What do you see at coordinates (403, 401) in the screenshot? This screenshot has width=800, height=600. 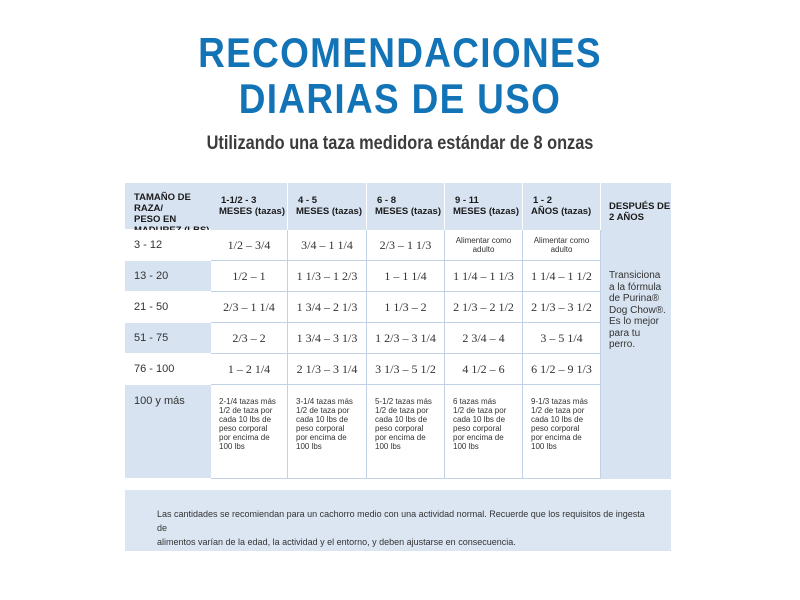 I see `portion-text-line: 5-1/2 tazas más` at bounding box center [403, 401].